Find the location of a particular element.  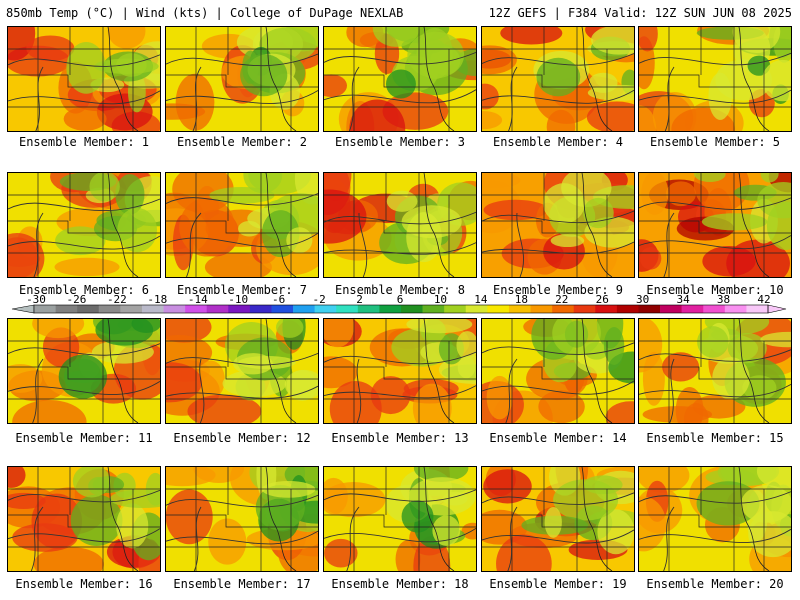

member-label: Ensemble Member: 7 is located at coordinates (242, 290).